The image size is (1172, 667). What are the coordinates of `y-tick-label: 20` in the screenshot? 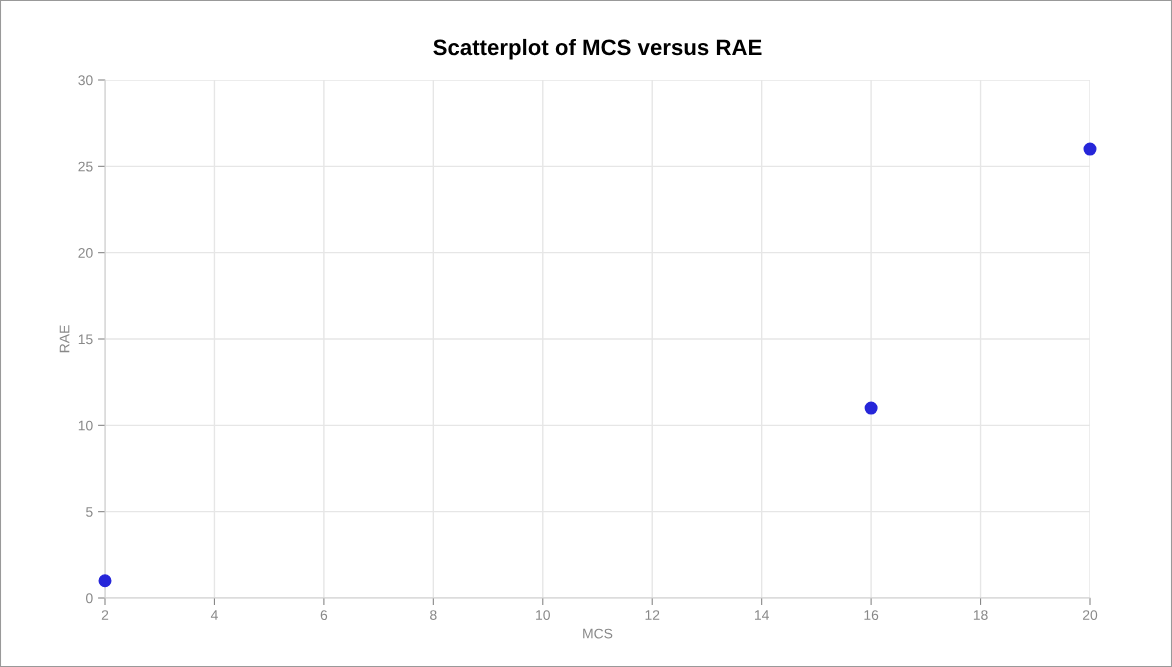 It's located at (85, 253).